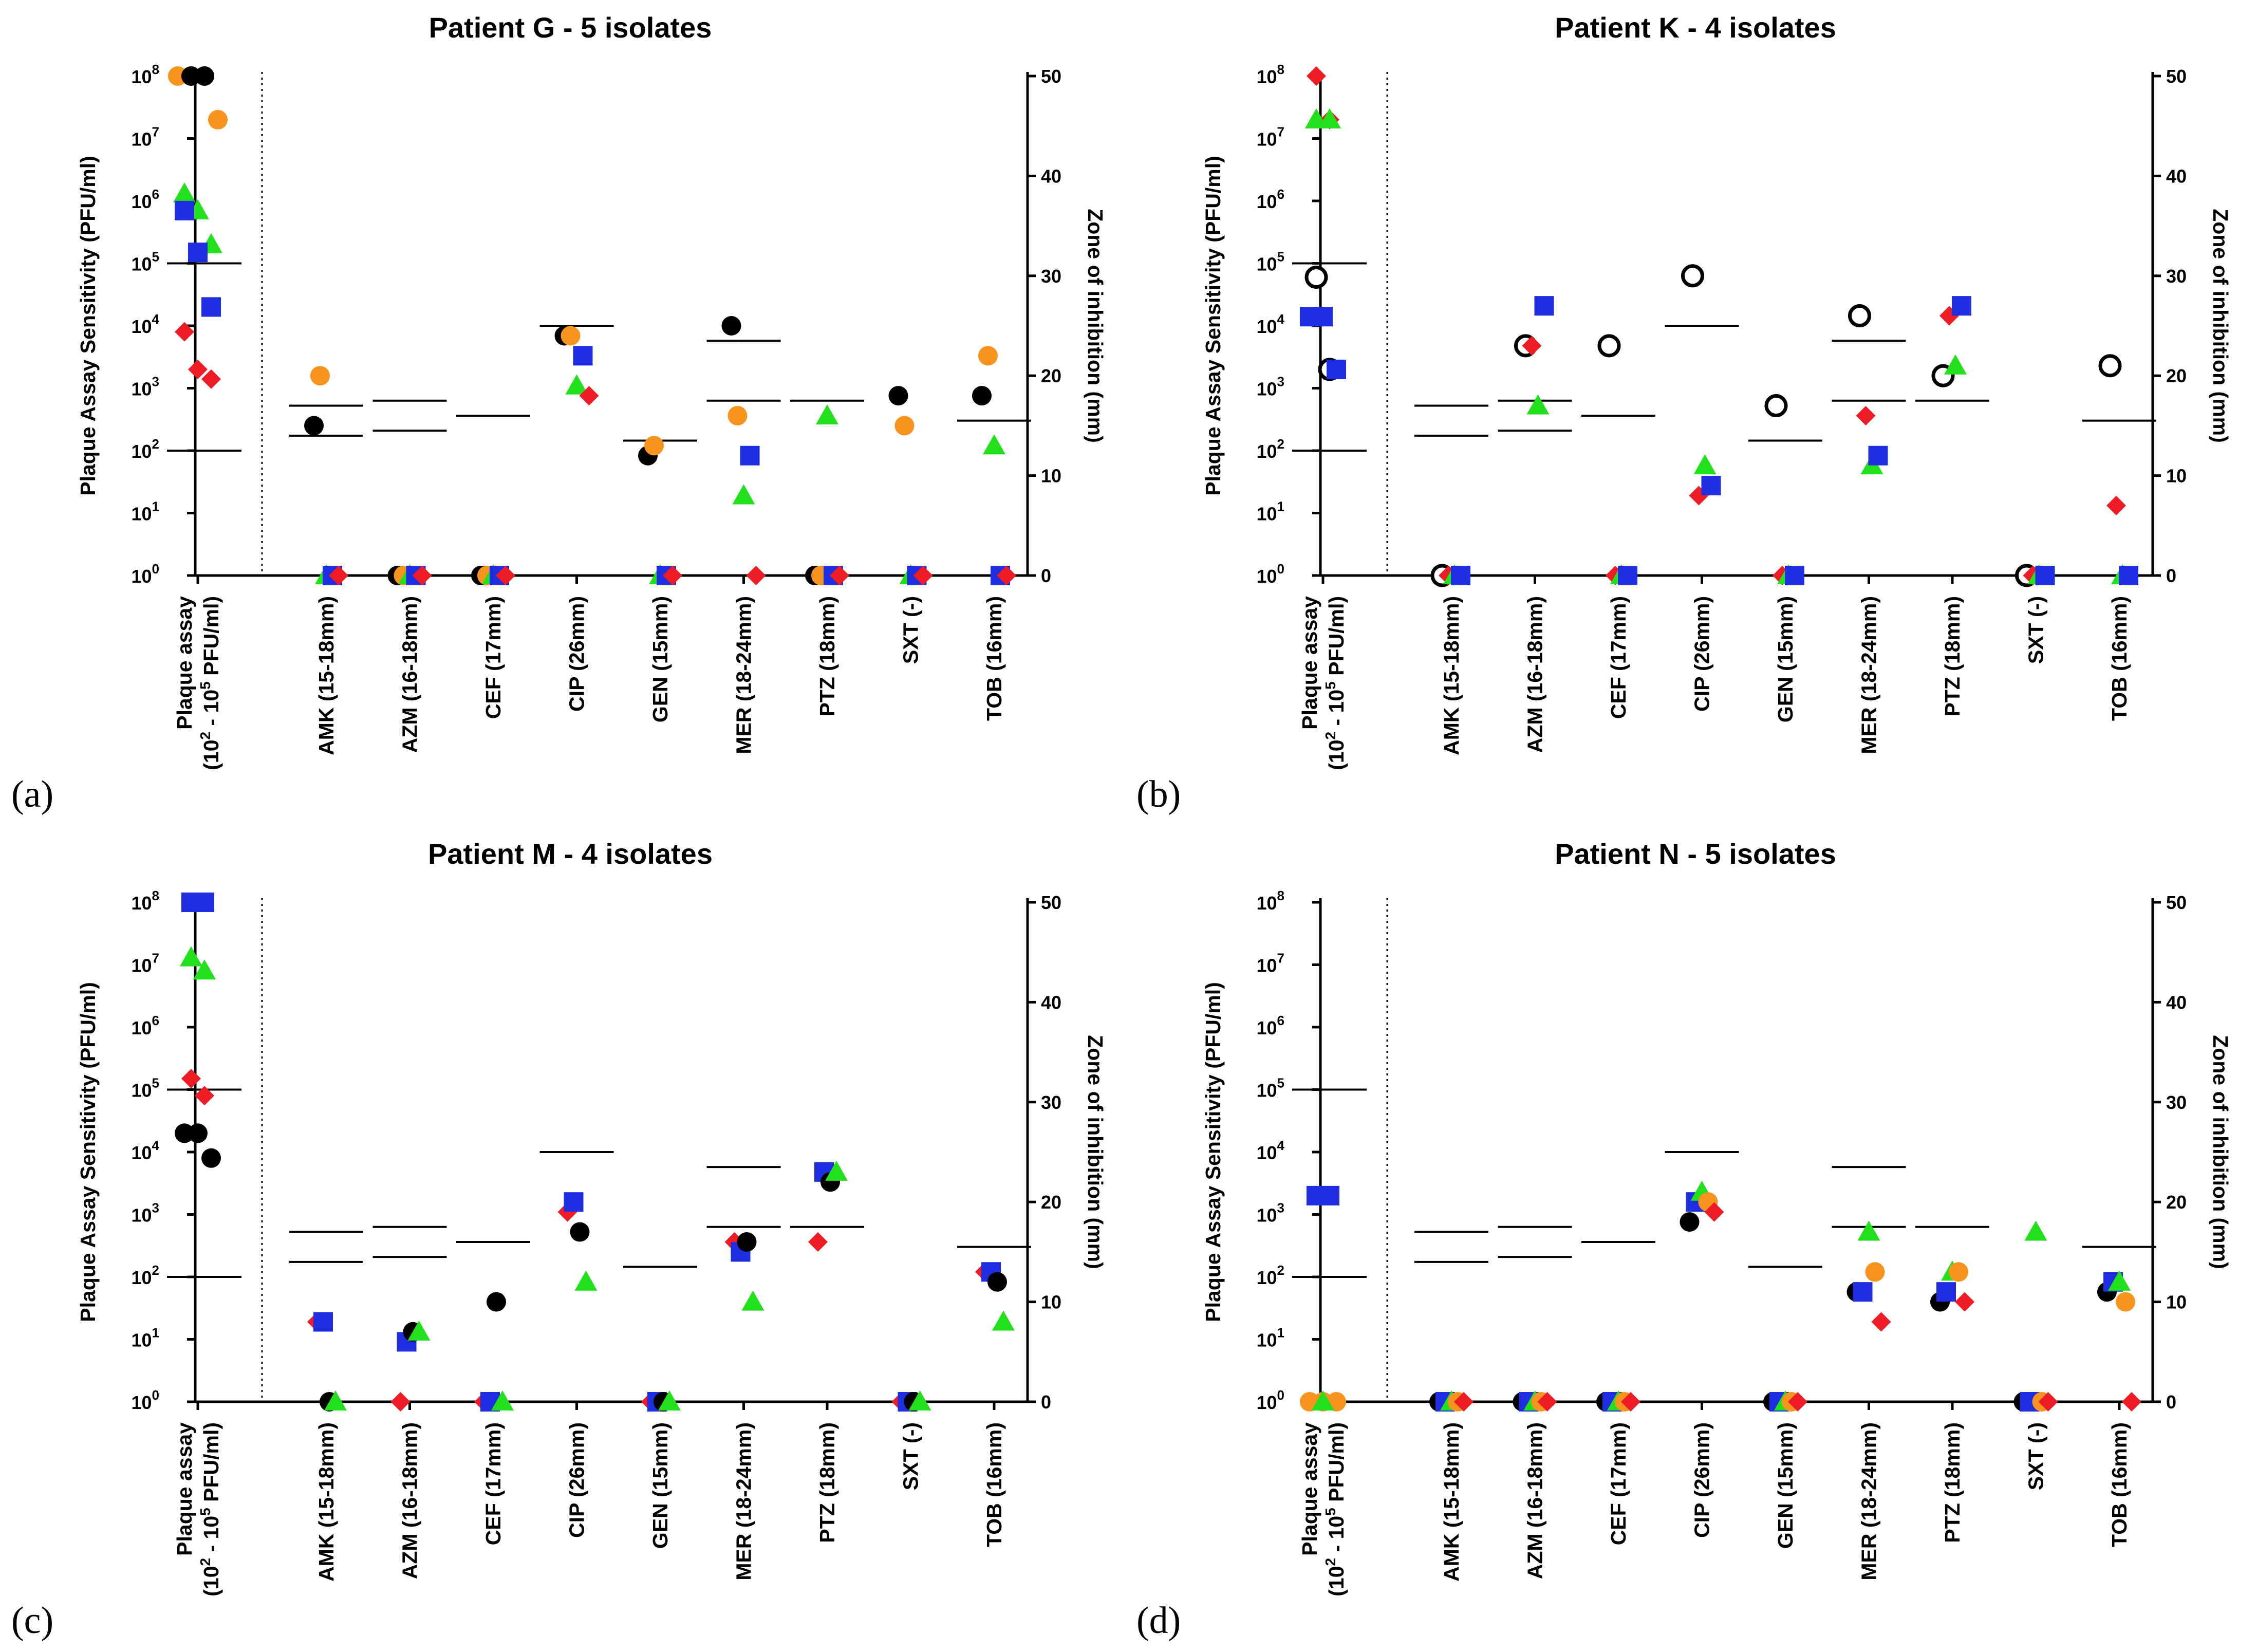  I want to click on chart-title: Patient K - 4 isolates, so click(1695, 27).